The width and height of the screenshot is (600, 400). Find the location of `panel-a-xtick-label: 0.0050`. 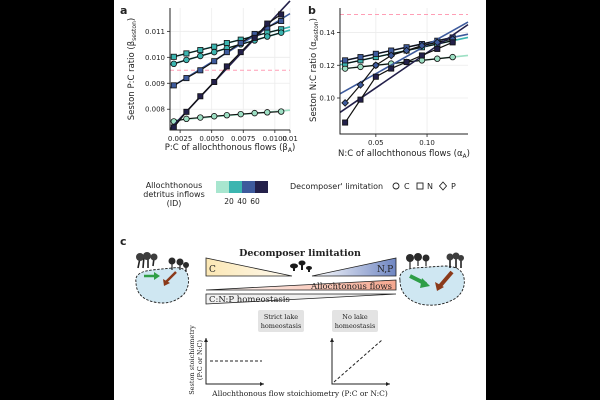

panel-a-xtick-label: 0.0050 is located at coordinates (211, 139).